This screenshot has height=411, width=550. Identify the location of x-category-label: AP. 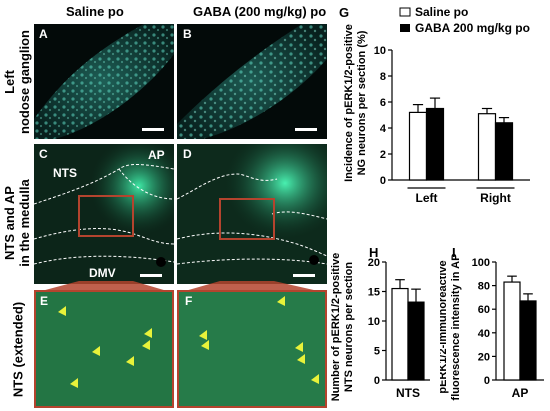
(520, 393).